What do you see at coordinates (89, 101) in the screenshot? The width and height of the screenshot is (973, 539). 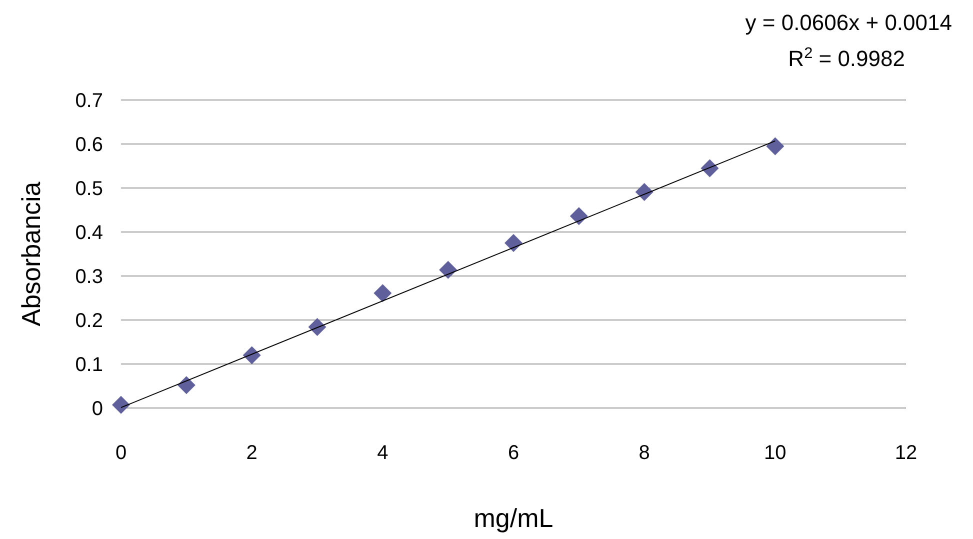 I see `y-tick-label: 0.7` at bounding box center [89, 101].